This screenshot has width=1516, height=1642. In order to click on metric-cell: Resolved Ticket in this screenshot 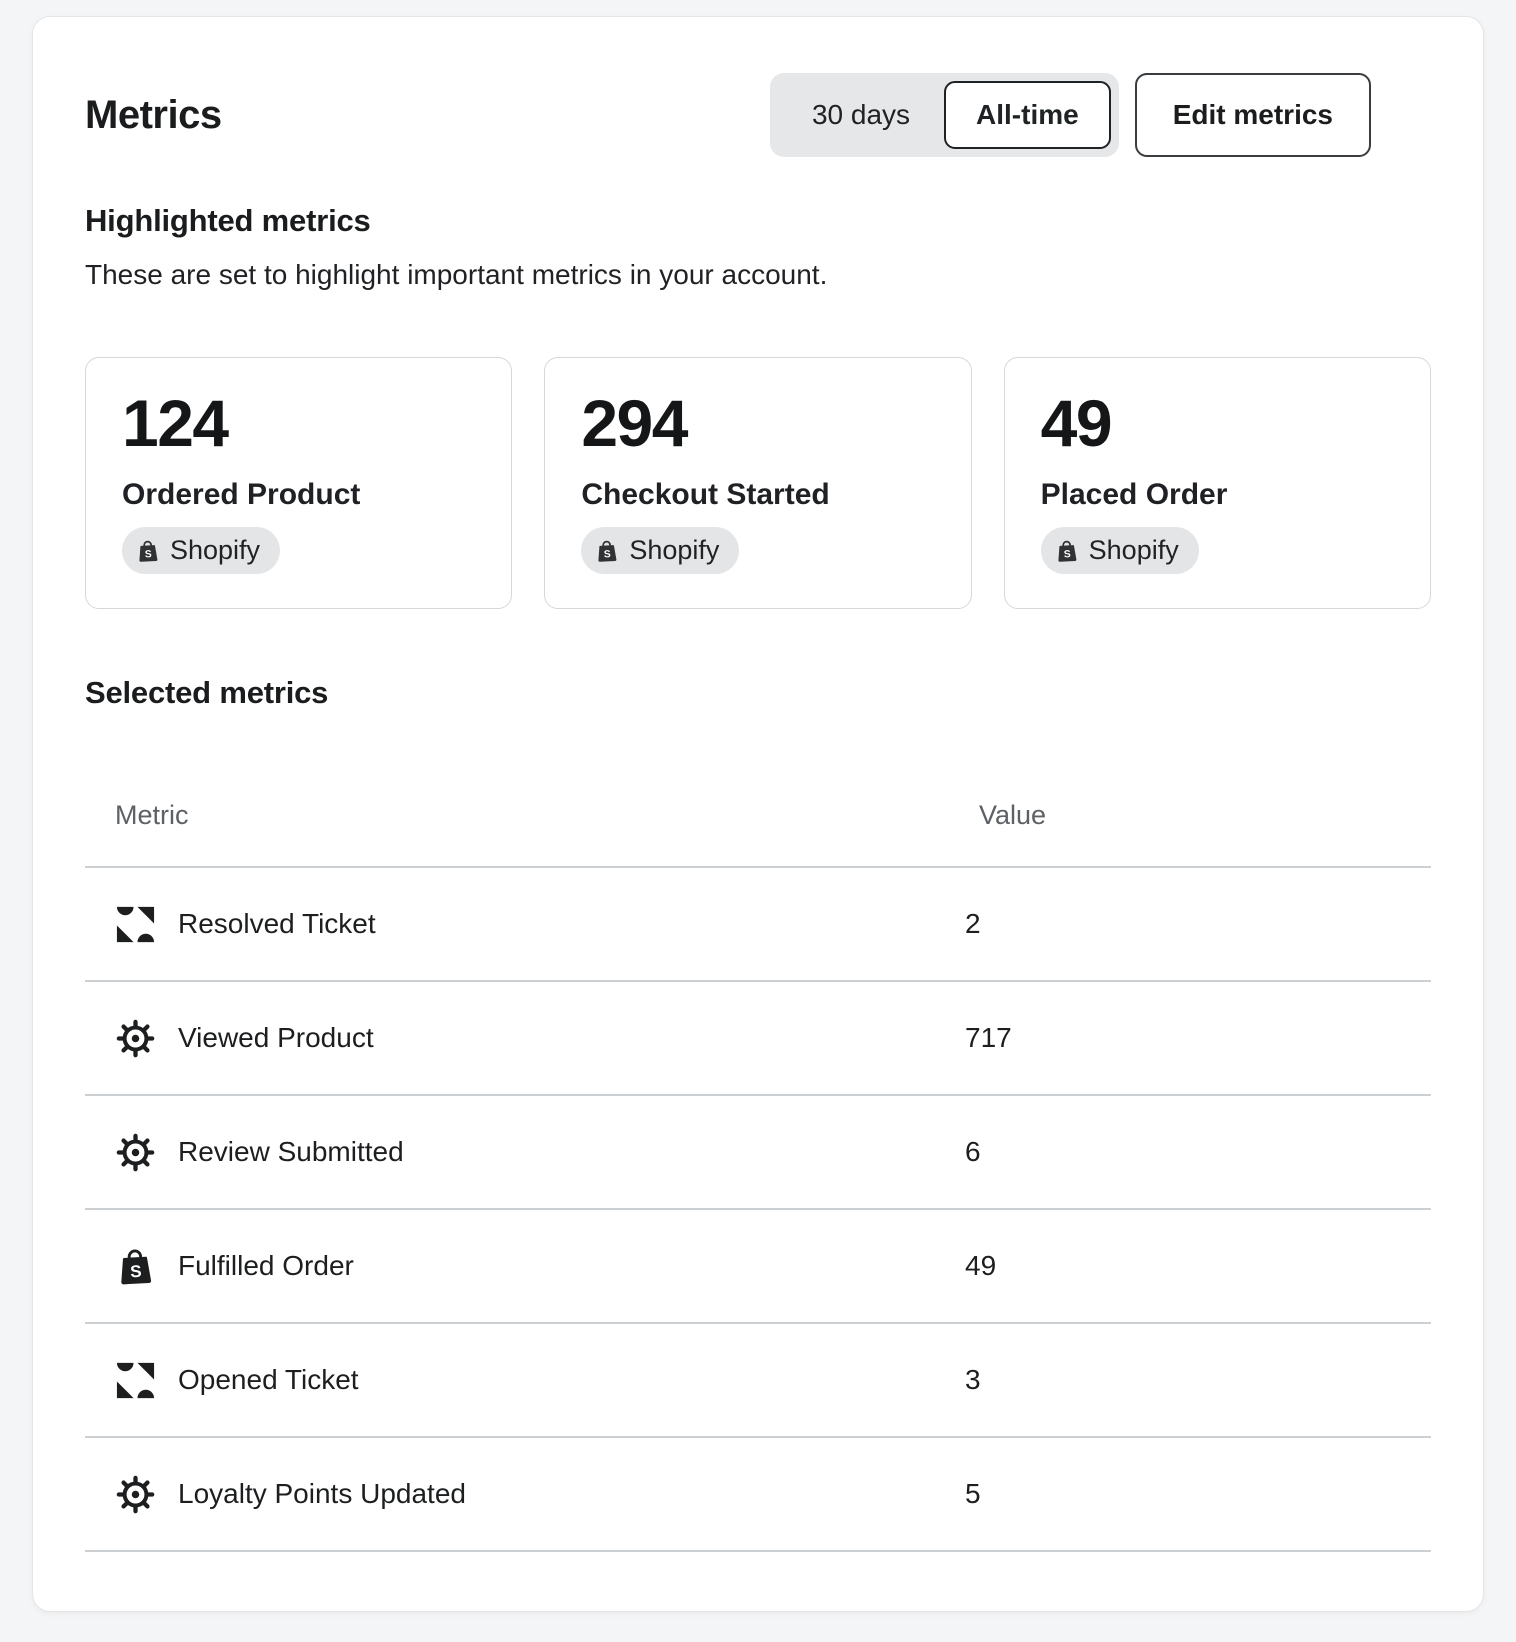, I will do `click(525, 924)`.